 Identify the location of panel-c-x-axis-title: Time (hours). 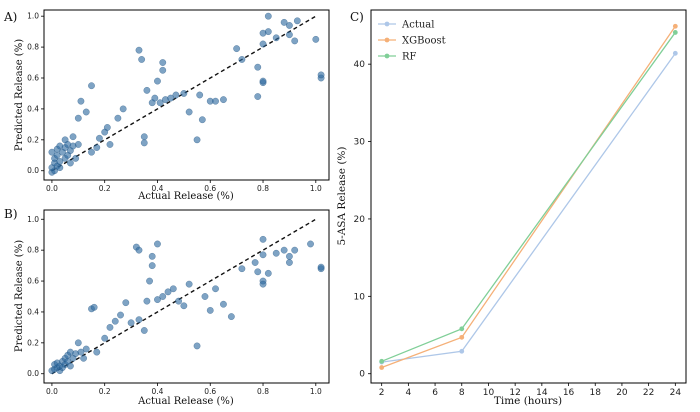
(528, 401).